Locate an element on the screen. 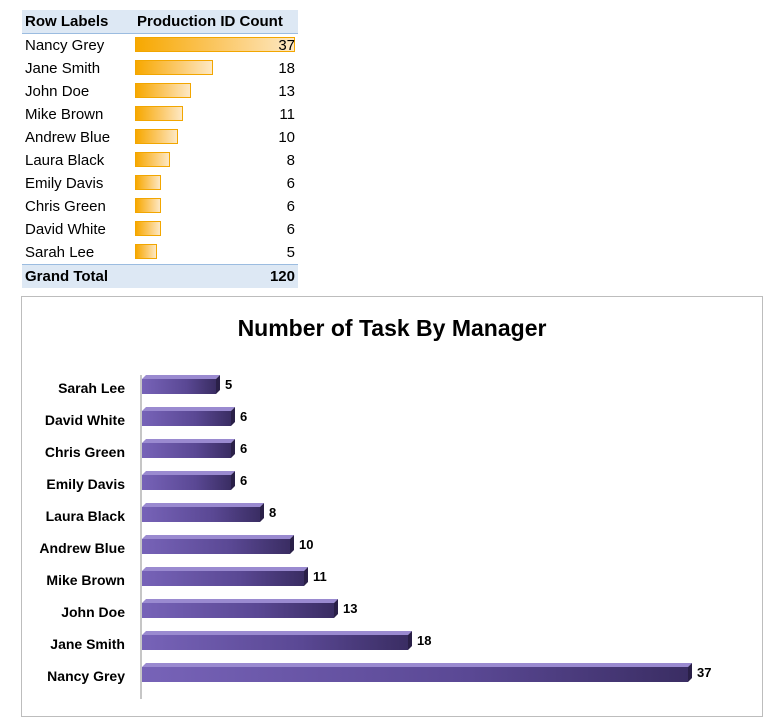 Image resolution: width=777 pixels, height=727 pixels. pivot-row-value: 10 is located at coordinates (286, 137).